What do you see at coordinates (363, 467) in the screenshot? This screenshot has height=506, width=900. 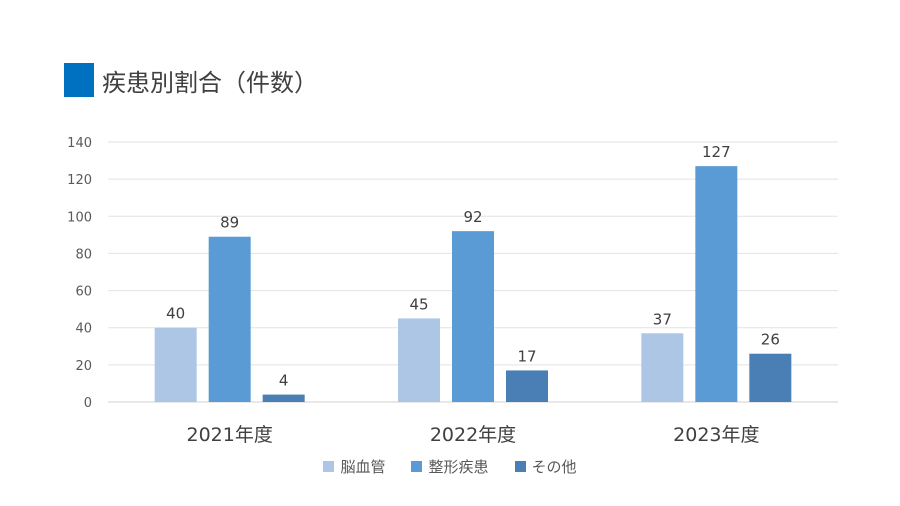 I see `legend-label: 脳血管` at bounding box center [363, 467].